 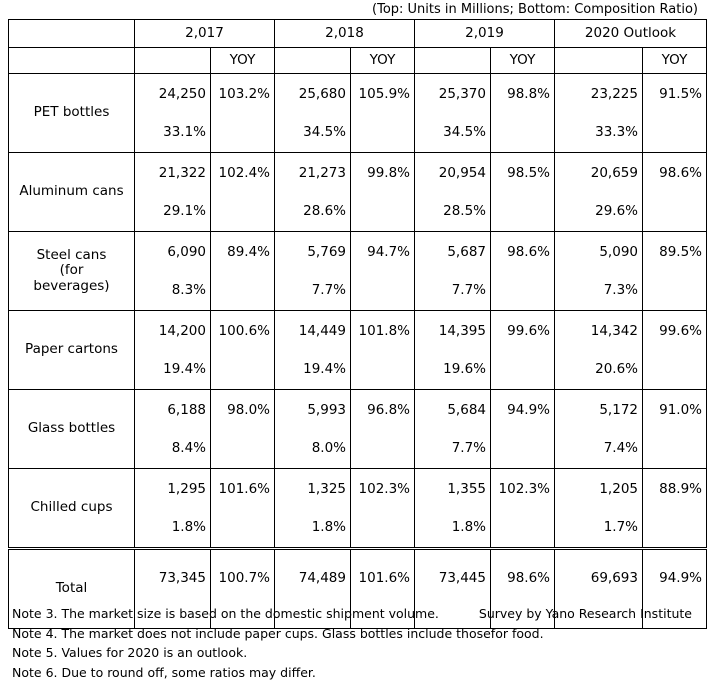 What do you see at coordinates (186, 489) in the screenshot?
I see `shipment-value: 1,295` at bounding box center [186, 489].